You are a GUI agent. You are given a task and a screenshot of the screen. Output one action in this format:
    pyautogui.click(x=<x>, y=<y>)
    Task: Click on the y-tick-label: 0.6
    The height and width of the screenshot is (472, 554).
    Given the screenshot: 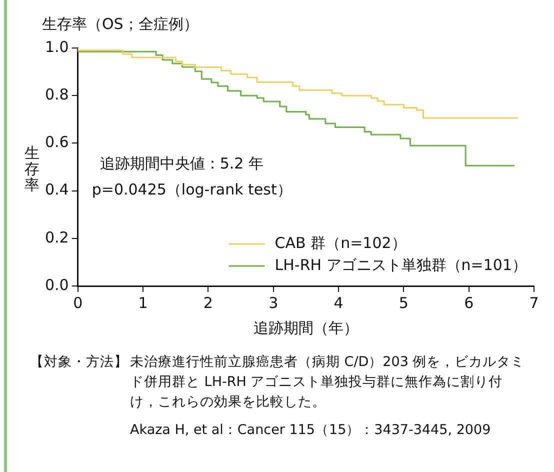 What is the action you would take?
    pyautogui.click(x=56, y=142)
    